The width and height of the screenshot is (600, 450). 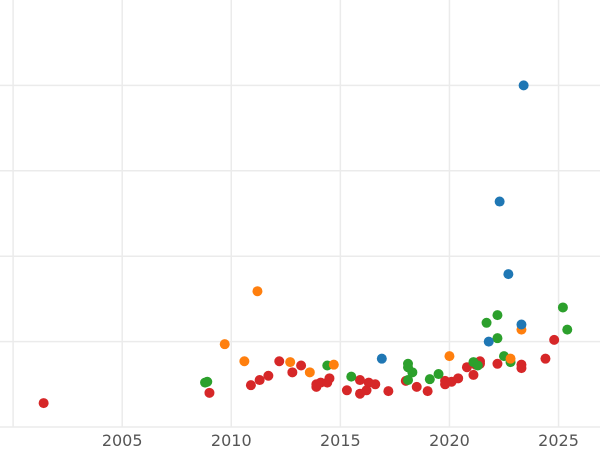 I want to click on x-tick-labels: 2005 2010 2015 2020 2025, so click(x=340, y=440).